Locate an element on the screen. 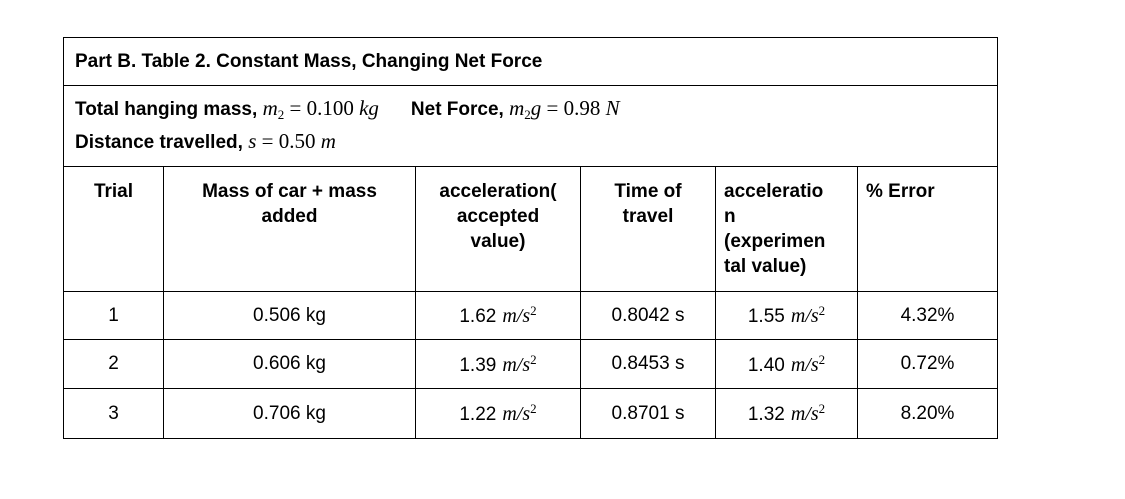  col-header-trial: Trial is located at coordinates (113, 229).